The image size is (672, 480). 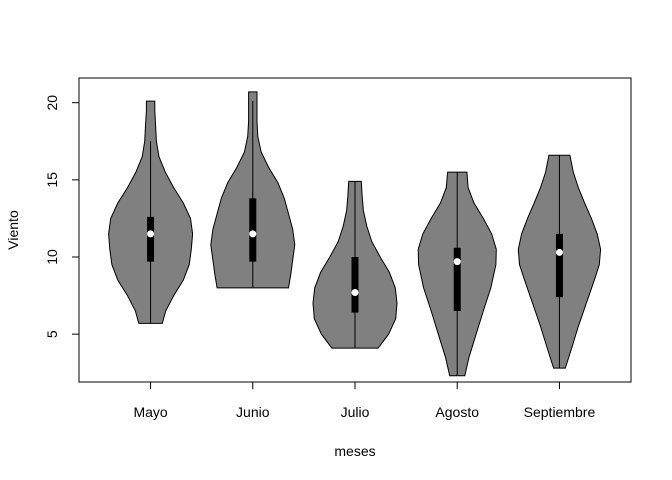 What do you see at coordinates (354, 451) in the screenshot?
I see `x-axis-label: meses` at bounding box center [354, 451].